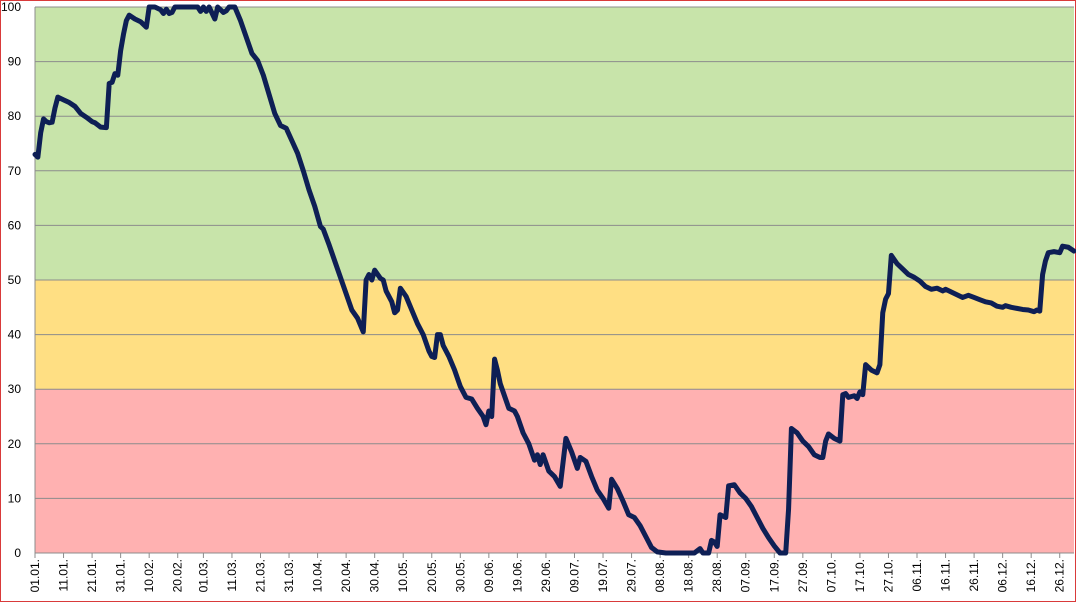  I want to click on y-tick-label: 50, so click(15, 280).